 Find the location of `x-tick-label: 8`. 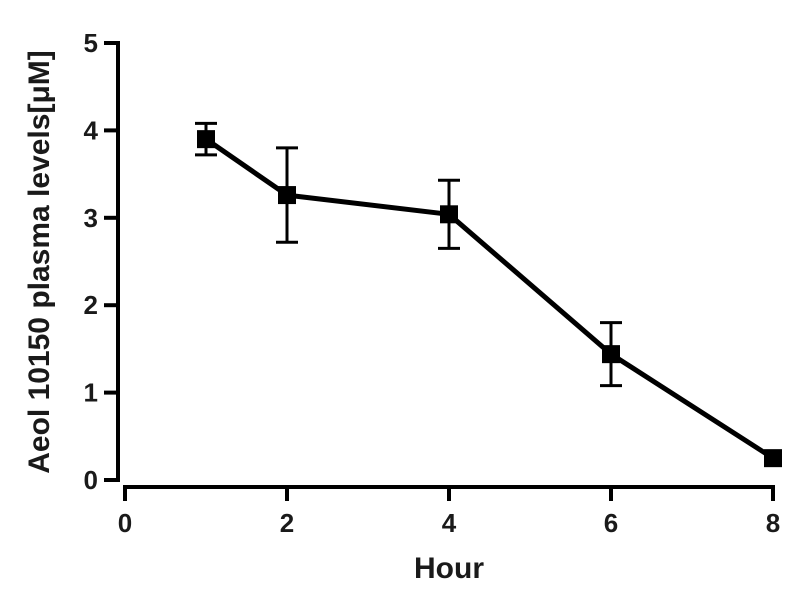

x-tick-label: 8 is located at coordinates (773, 523).